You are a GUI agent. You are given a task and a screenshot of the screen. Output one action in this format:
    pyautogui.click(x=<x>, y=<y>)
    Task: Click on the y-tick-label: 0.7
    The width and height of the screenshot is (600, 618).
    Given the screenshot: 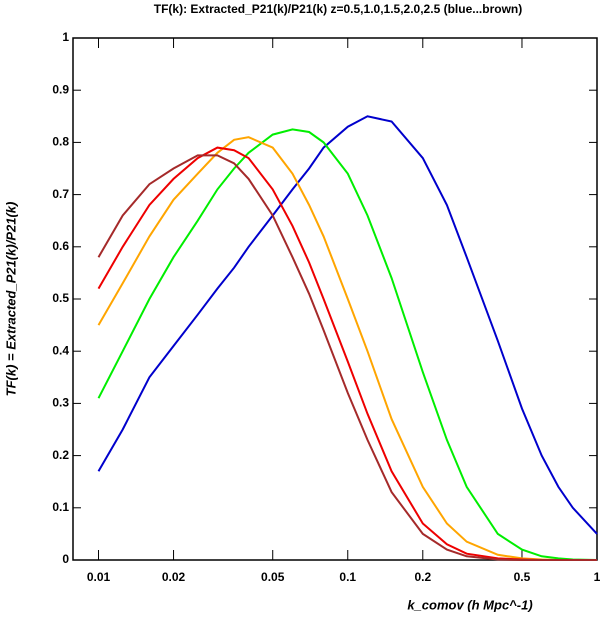 What is the action you would take?
    pyautogui.click(x=60, y=194)
    